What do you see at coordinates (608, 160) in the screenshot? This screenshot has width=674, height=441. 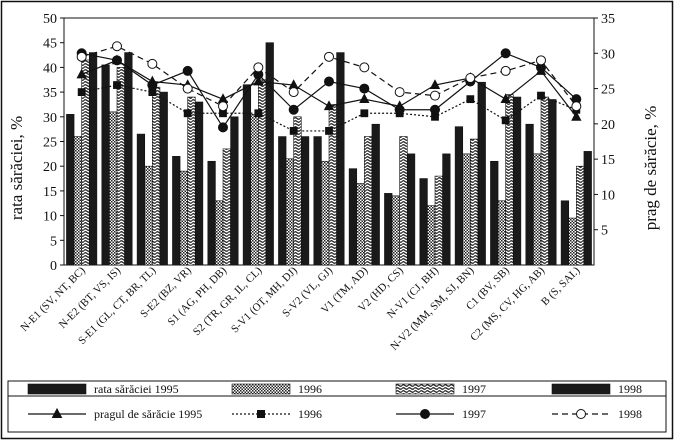 I see `y2-tick-label: 15` at bounding box center [608, 160].